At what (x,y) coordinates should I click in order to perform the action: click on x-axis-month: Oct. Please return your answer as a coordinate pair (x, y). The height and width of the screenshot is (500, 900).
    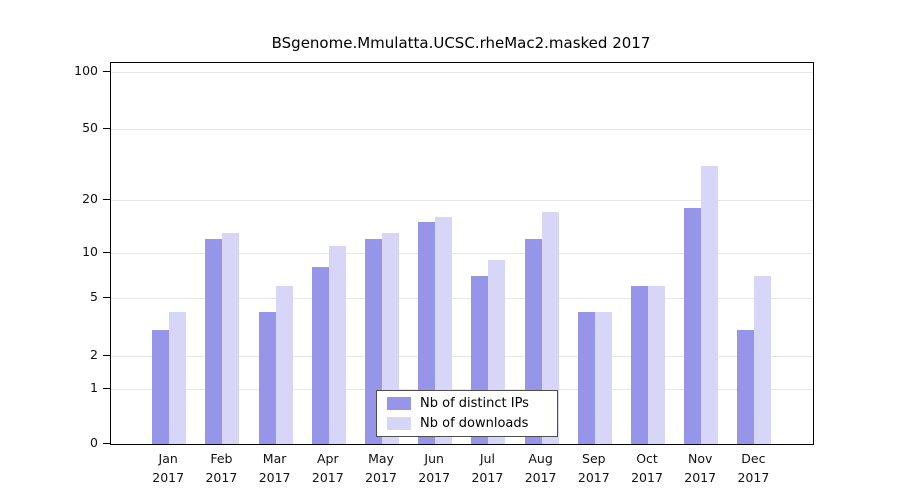
    Looking at the image, I should click on (647, 458).